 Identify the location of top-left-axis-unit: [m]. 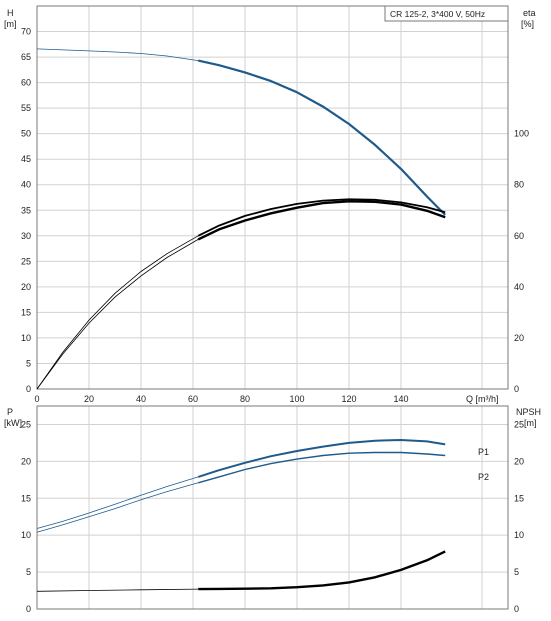
(10, 24).